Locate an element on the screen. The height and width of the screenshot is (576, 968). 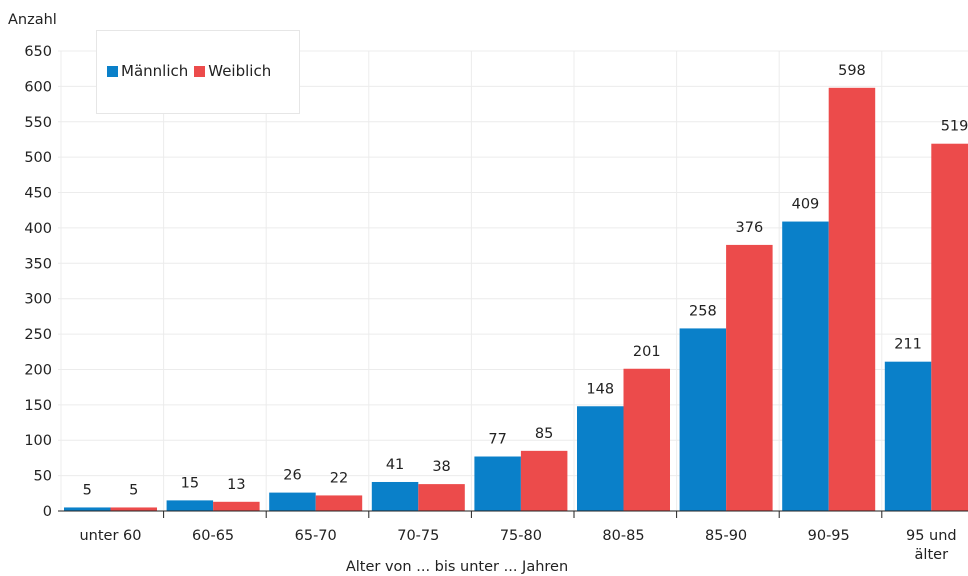
legend: Männlich Weiblich is located at coordinates (198, 72).